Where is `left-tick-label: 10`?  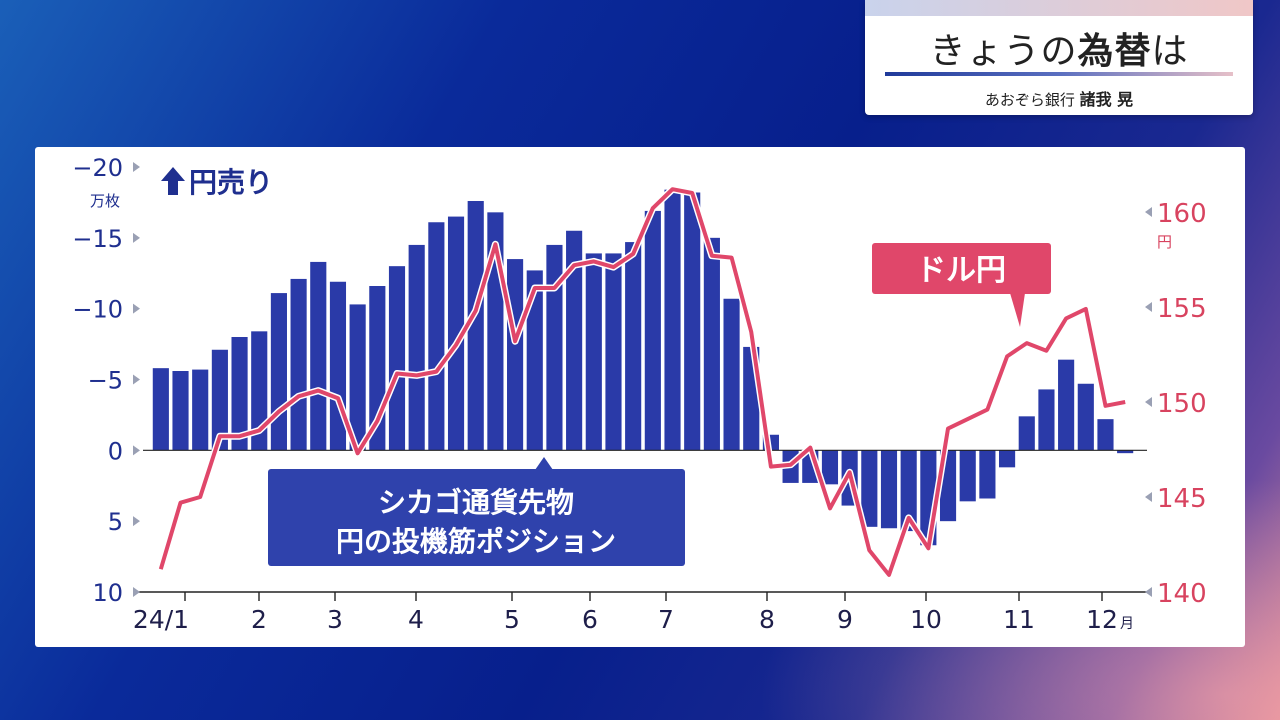 left-tick-label: 10 is located at coordinates (107, 593).